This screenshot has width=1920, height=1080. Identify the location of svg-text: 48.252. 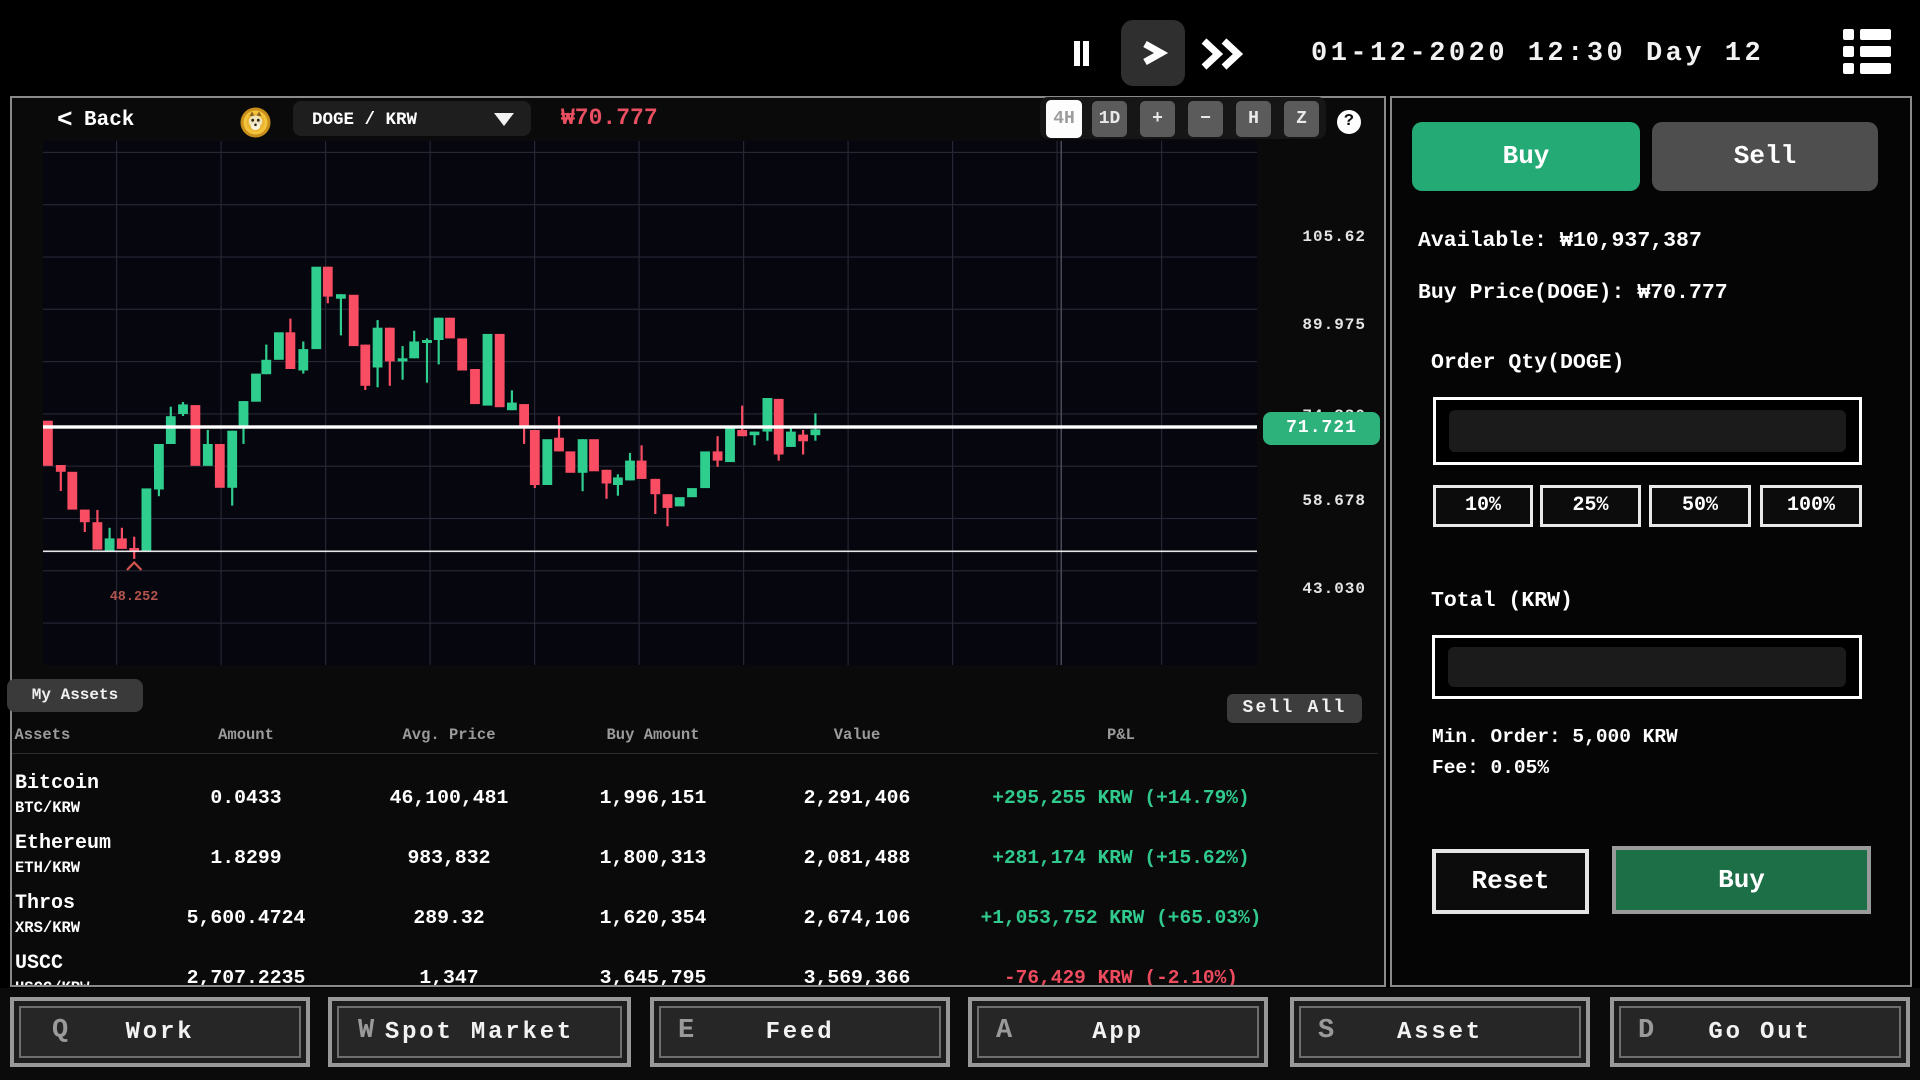
(134, 597).